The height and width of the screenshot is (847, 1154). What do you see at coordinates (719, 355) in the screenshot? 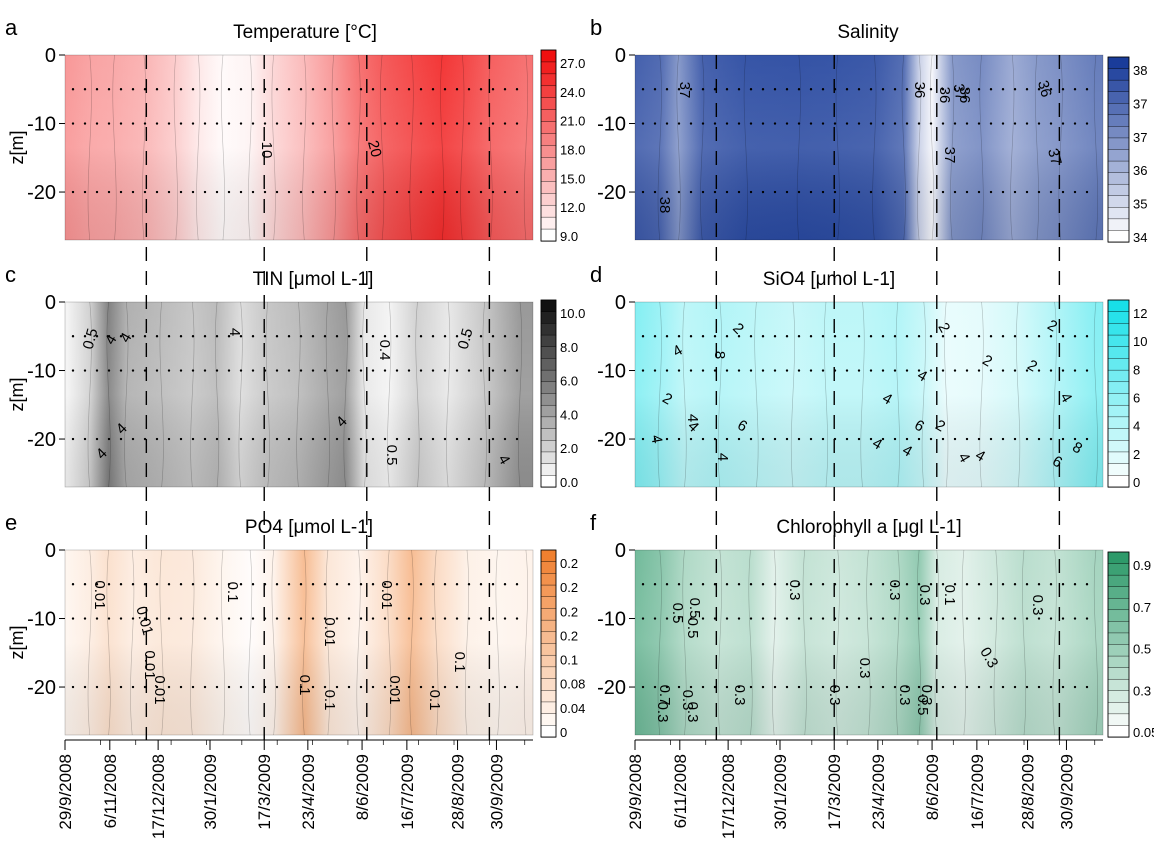
I see `contour-label: 8` at bounding box center [719, 355].